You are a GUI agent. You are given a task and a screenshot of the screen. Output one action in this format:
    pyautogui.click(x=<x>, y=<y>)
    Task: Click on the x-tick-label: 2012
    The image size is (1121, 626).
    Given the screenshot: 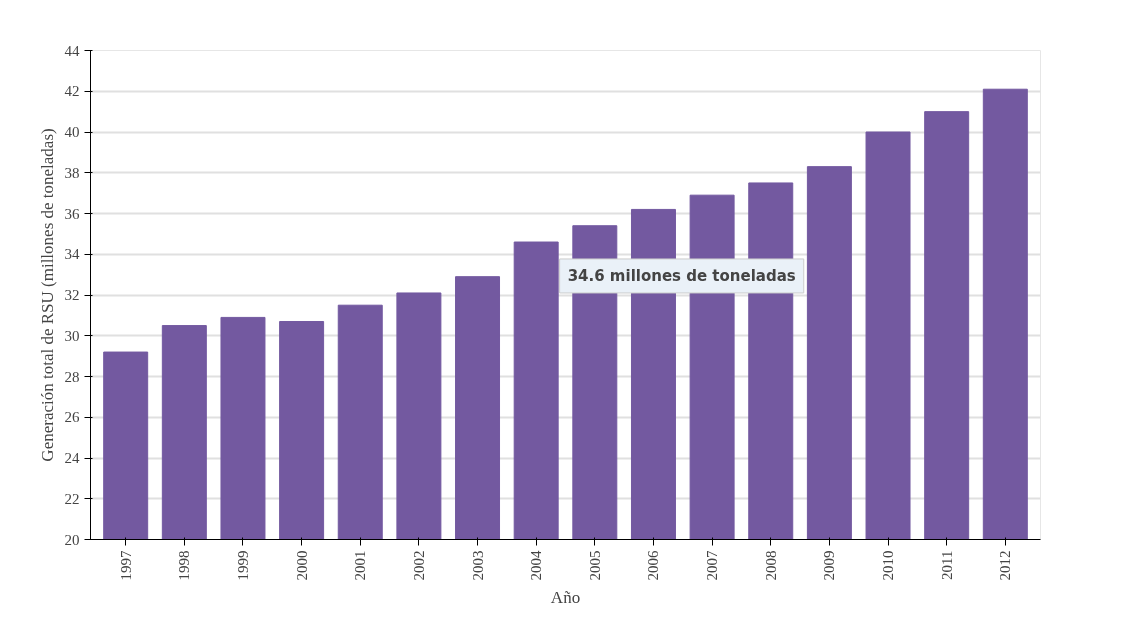 What is the action you would take?
    pyautogui.click(x=1005, y=565)
    